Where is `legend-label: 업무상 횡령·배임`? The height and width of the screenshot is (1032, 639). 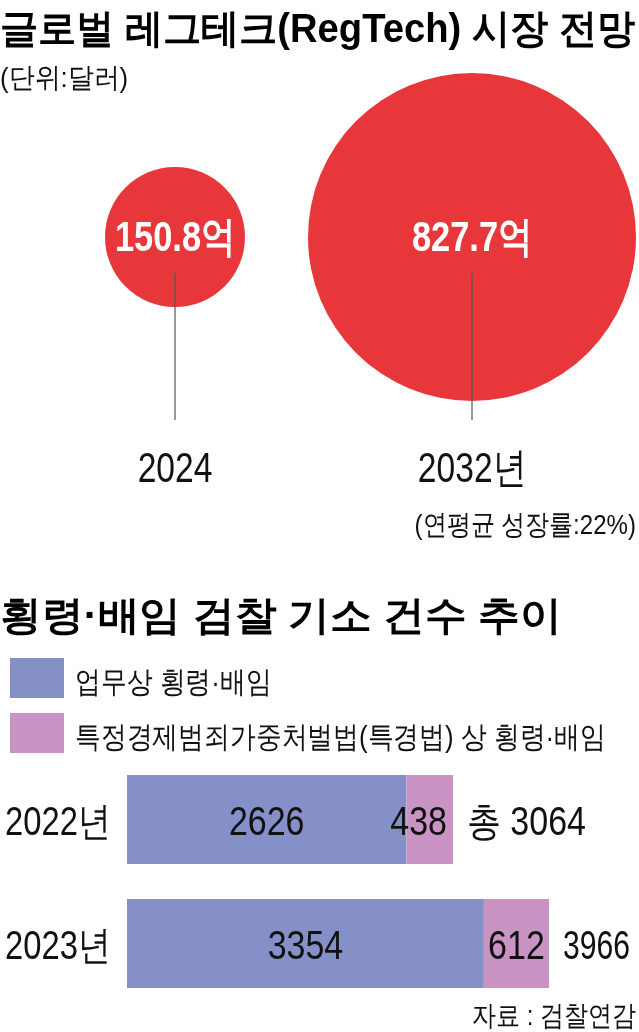 legend-label: 업무상 횡령·배임 is located at coordinates (173, 682).